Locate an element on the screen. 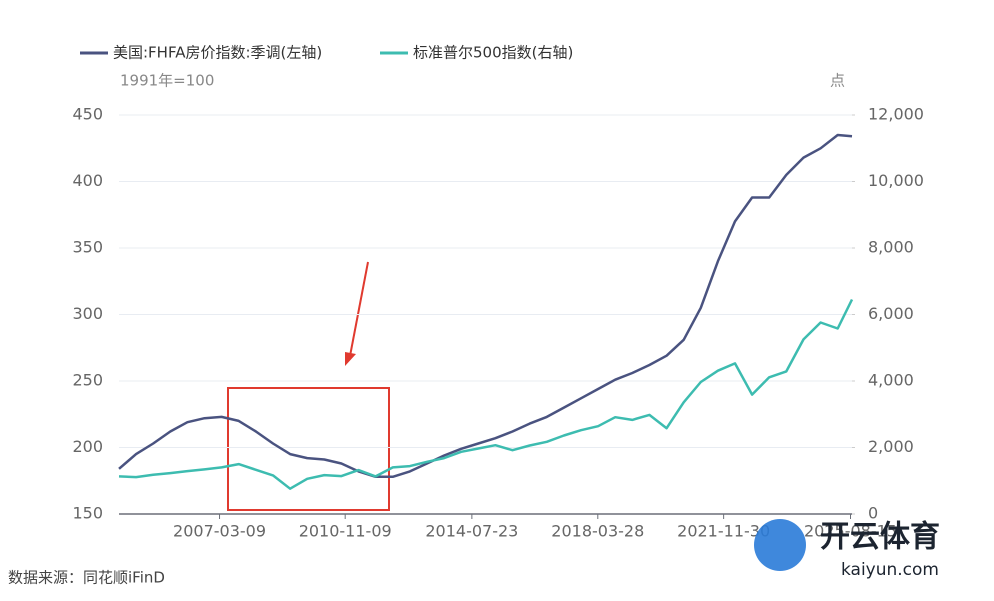 Image resolution: width=994 pixels, height=601 pixels. legend-label: 美国:FHFA房价指数:季调(左轴) is located at coordinates (217, 53).